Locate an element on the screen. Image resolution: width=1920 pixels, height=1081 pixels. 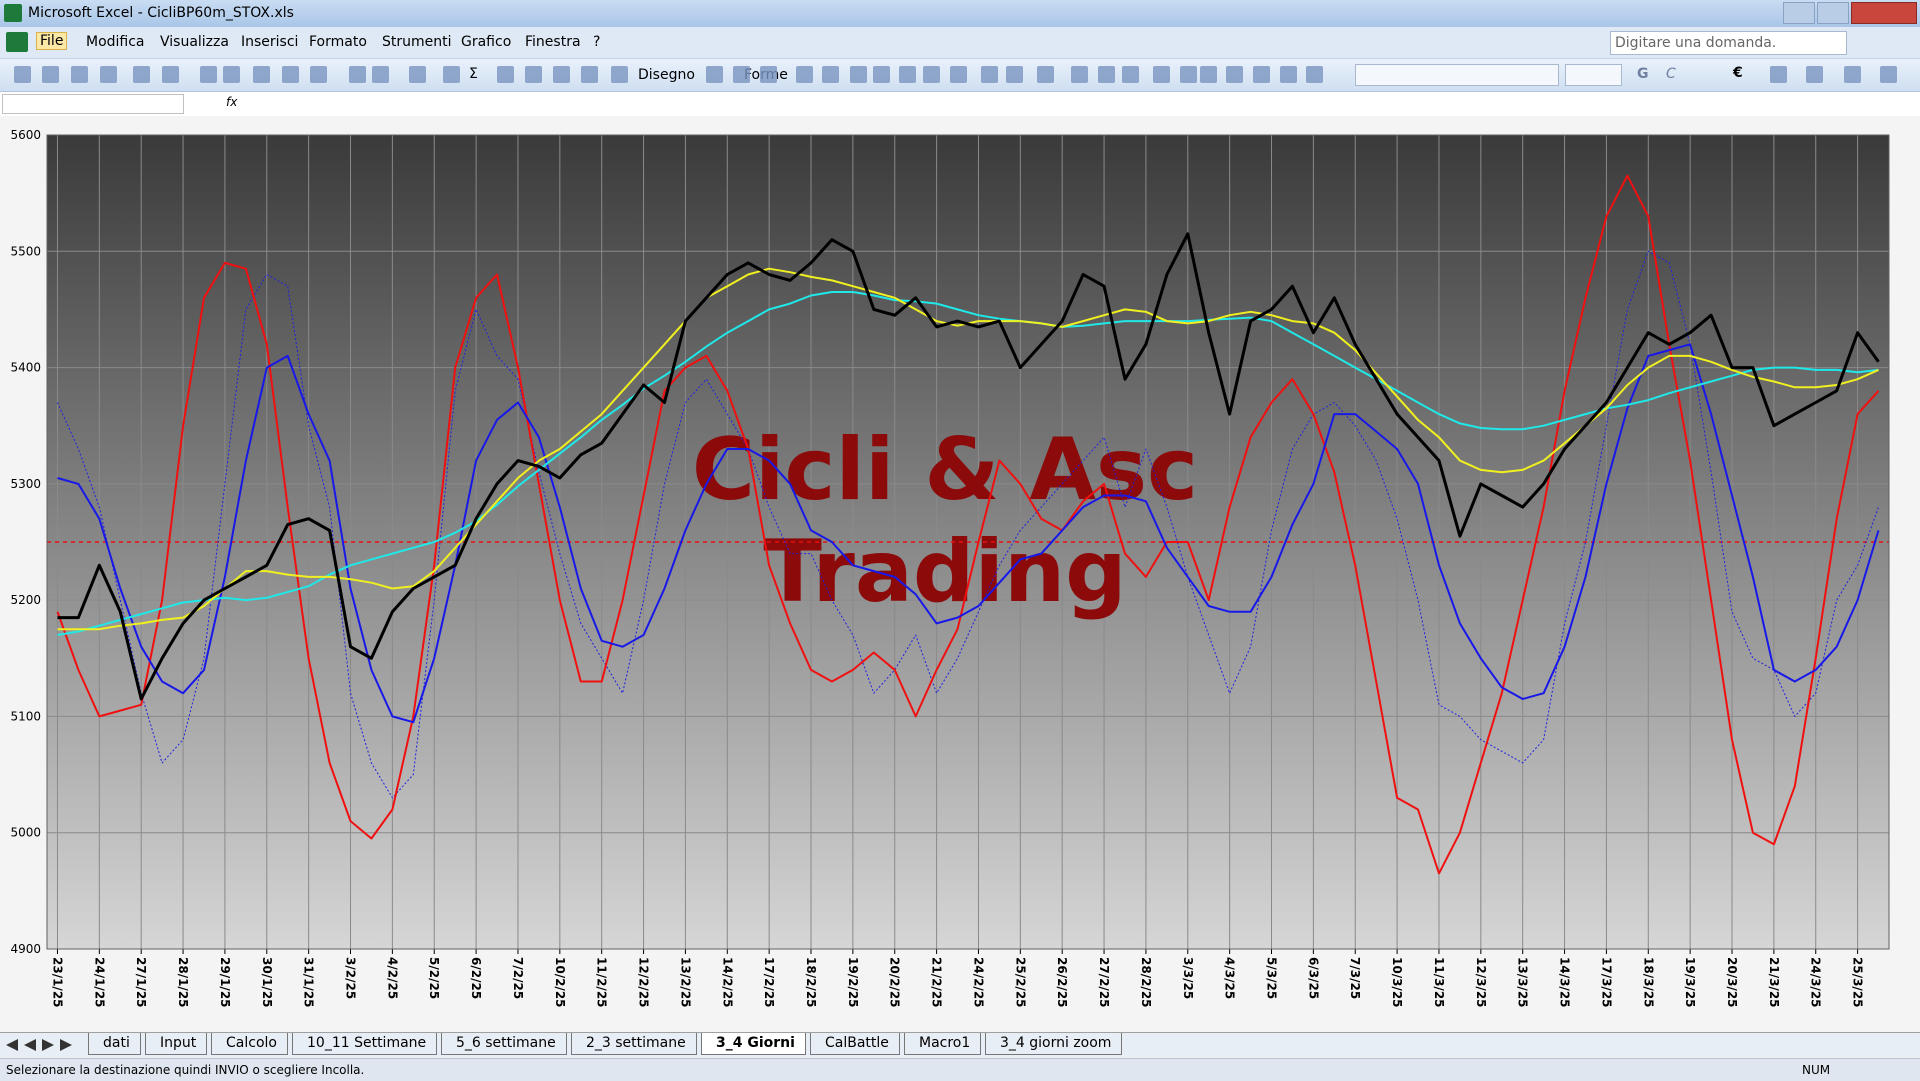
sheet-tab: 3_4 giorni zoom is located at coordinates (1054, 1044).